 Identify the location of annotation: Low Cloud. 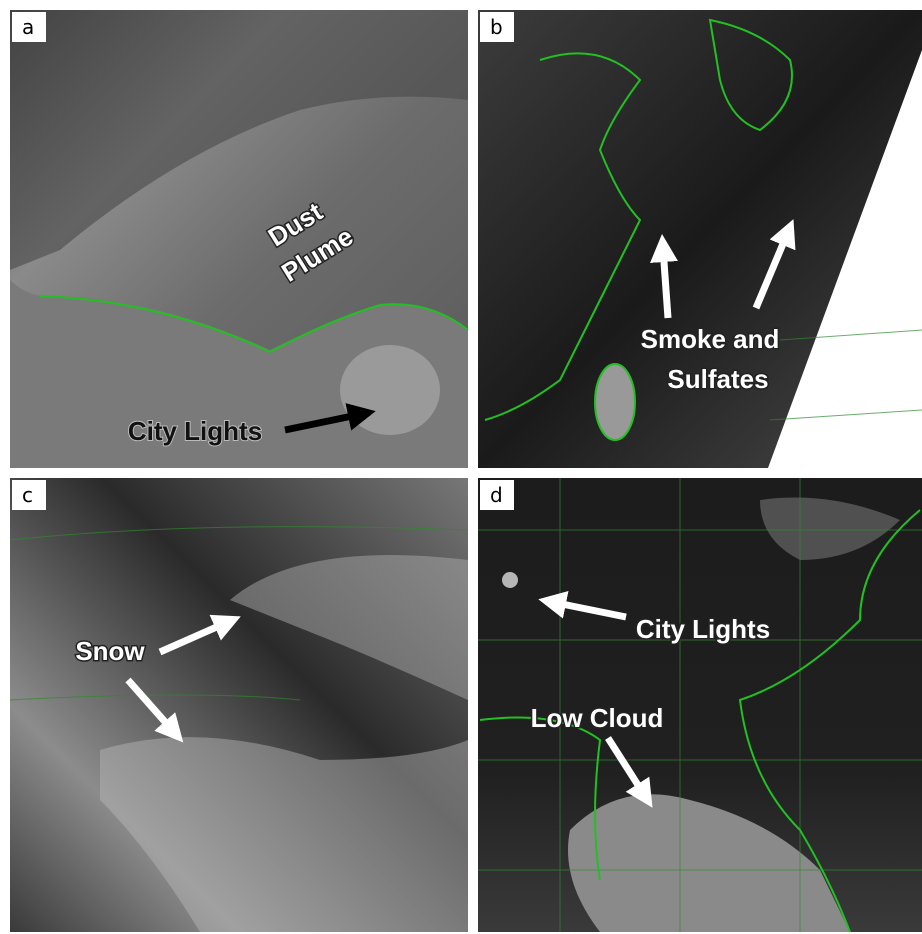
(597, 718).